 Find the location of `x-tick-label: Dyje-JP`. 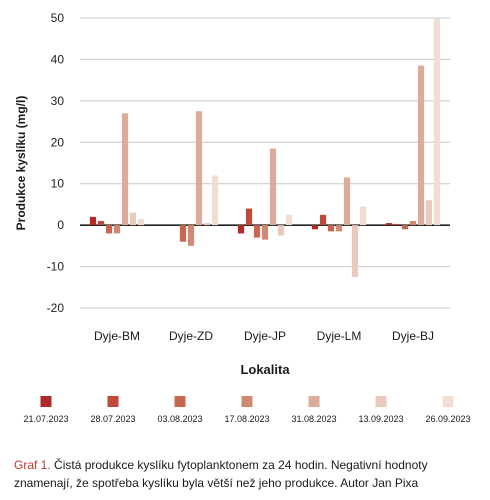

x-tick-label: Dyje-JP is located at coordinates (265, 336).